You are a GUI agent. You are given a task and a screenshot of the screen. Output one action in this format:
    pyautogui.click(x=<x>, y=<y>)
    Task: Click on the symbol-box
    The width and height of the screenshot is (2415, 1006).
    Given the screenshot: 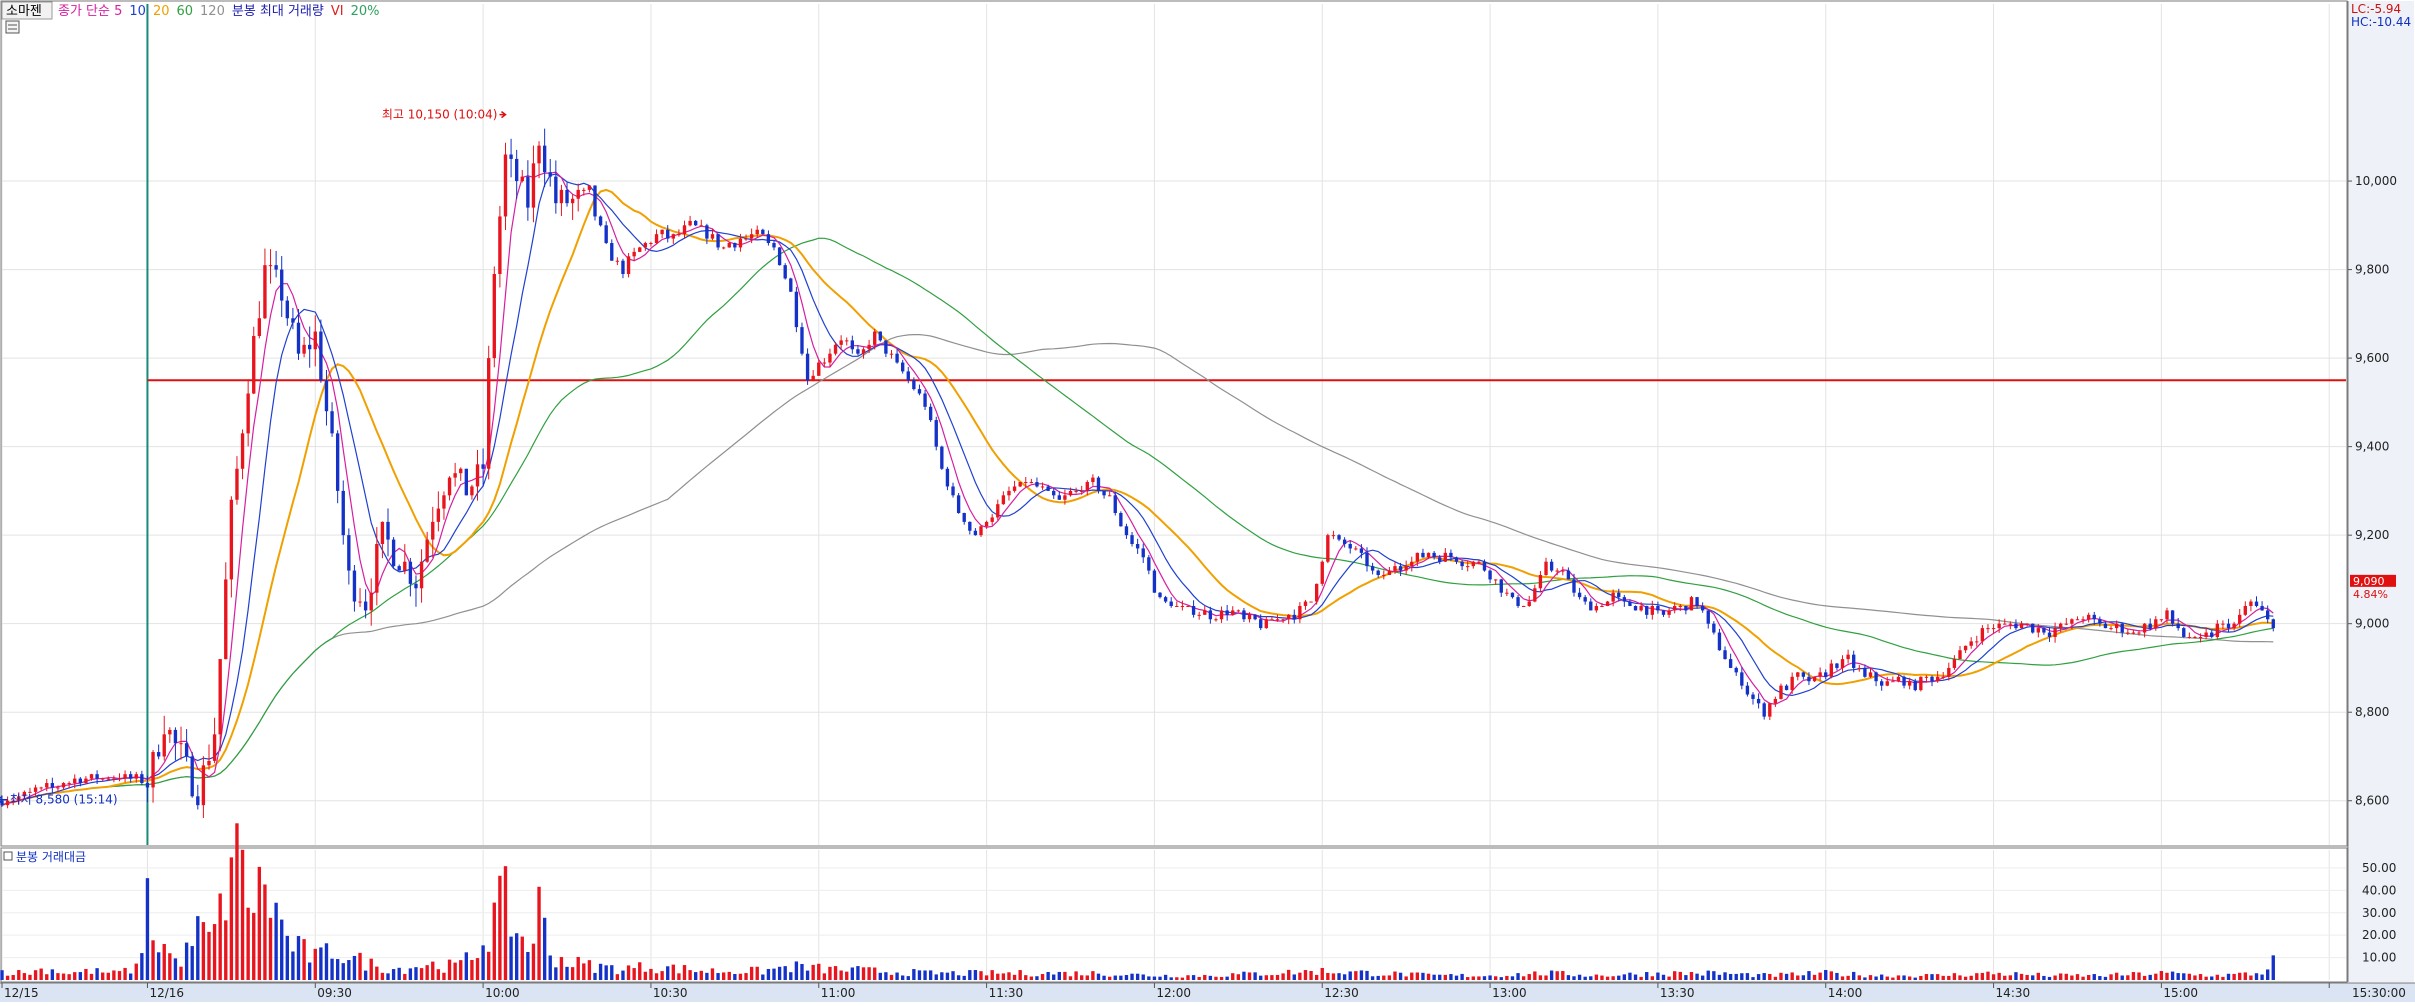 What is the action you would take?
    pyautogui.click(x=27, y=10)
    